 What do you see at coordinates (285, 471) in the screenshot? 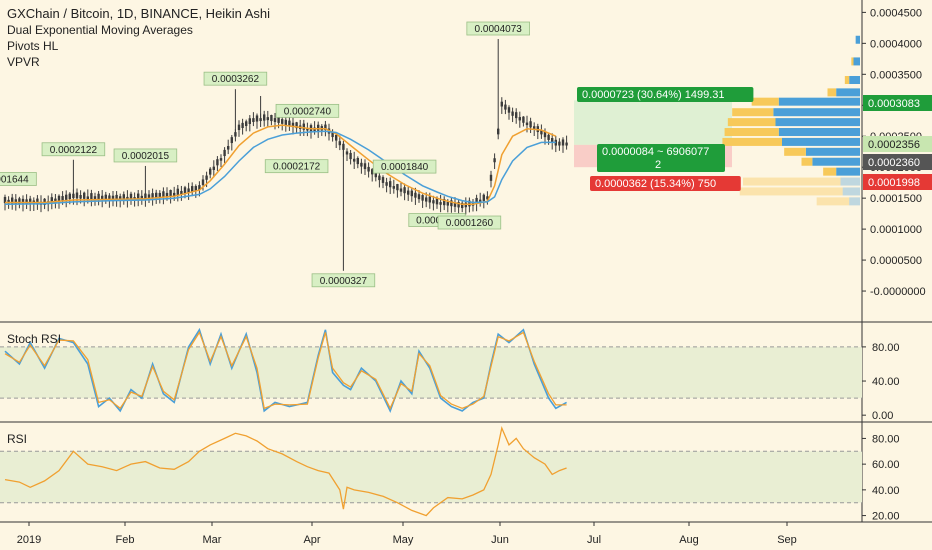
I see `rsi-line` at bounding box center [285, 471].